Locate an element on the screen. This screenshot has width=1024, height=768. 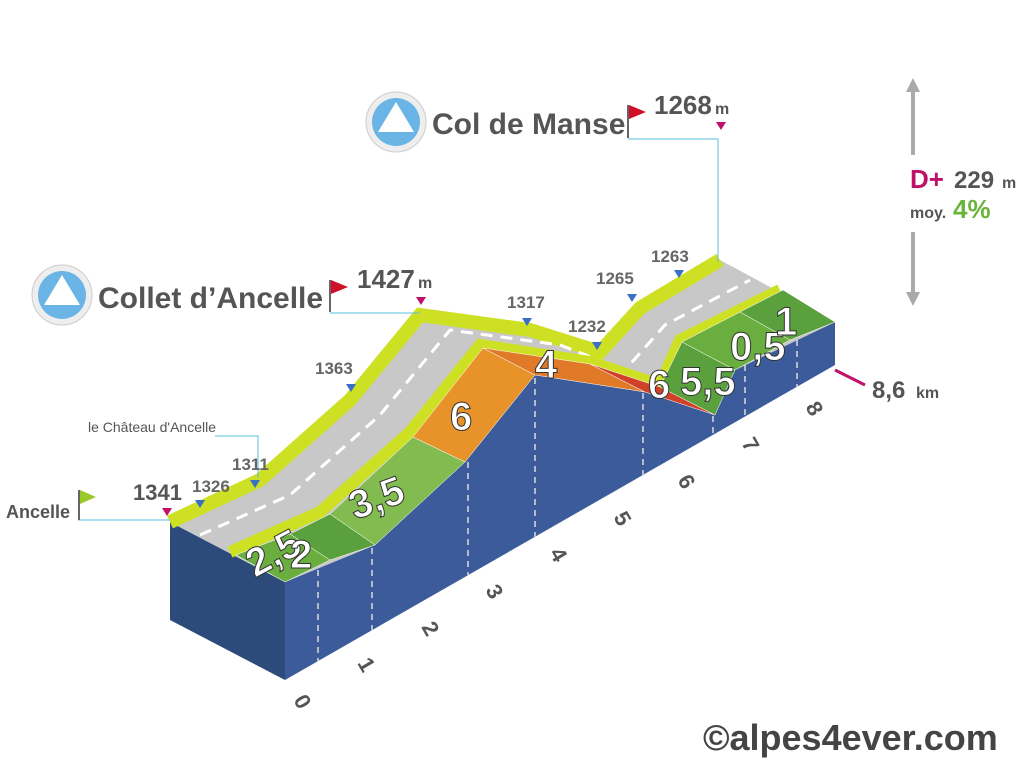
distance-value: 8,6 is located at coordinates (888, 390).